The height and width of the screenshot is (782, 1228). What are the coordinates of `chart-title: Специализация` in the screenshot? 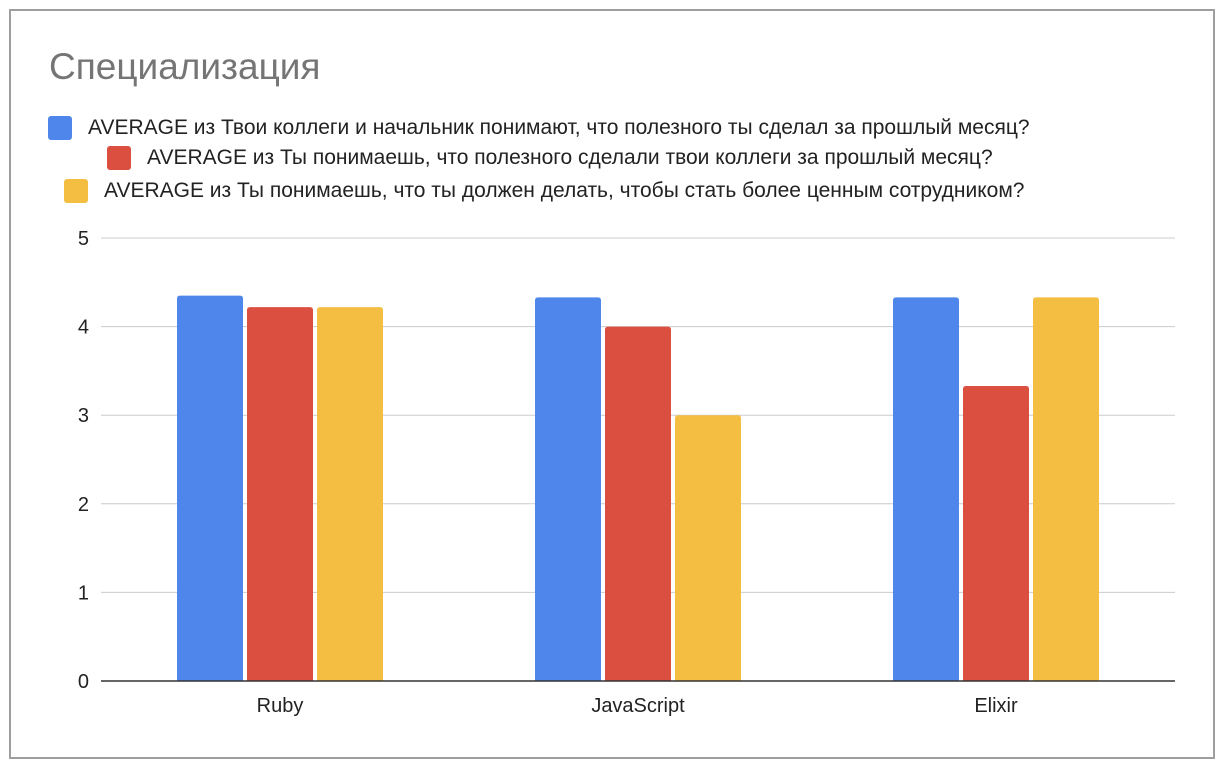 It's located at (185, 66).